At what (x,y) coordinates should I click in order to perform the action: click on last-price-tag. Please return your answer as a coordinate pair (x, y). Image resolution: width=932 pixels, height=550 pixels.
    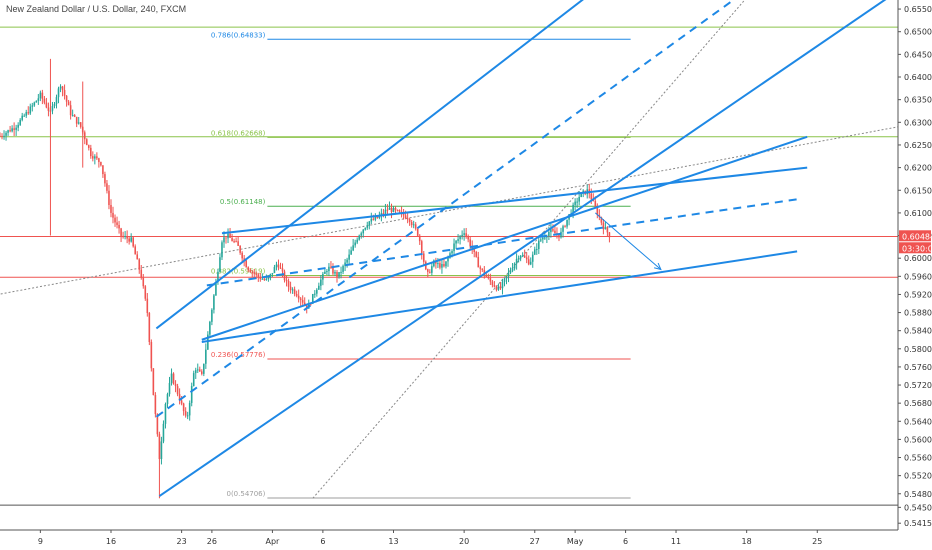
    Looking at the image, I should click on (915, 236).